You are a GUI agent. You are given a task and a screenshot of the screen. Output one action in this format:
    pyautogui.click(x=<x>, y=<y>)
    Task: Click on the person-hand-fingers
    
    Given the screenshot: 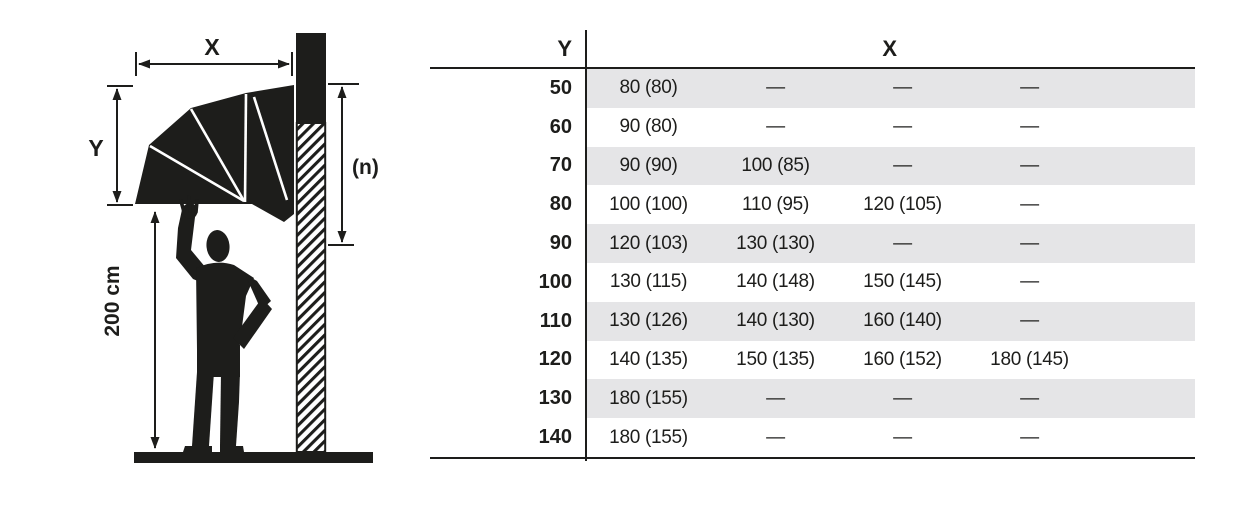 What is the action you would take?
    pyautogui.click(x=189, y=204)
    